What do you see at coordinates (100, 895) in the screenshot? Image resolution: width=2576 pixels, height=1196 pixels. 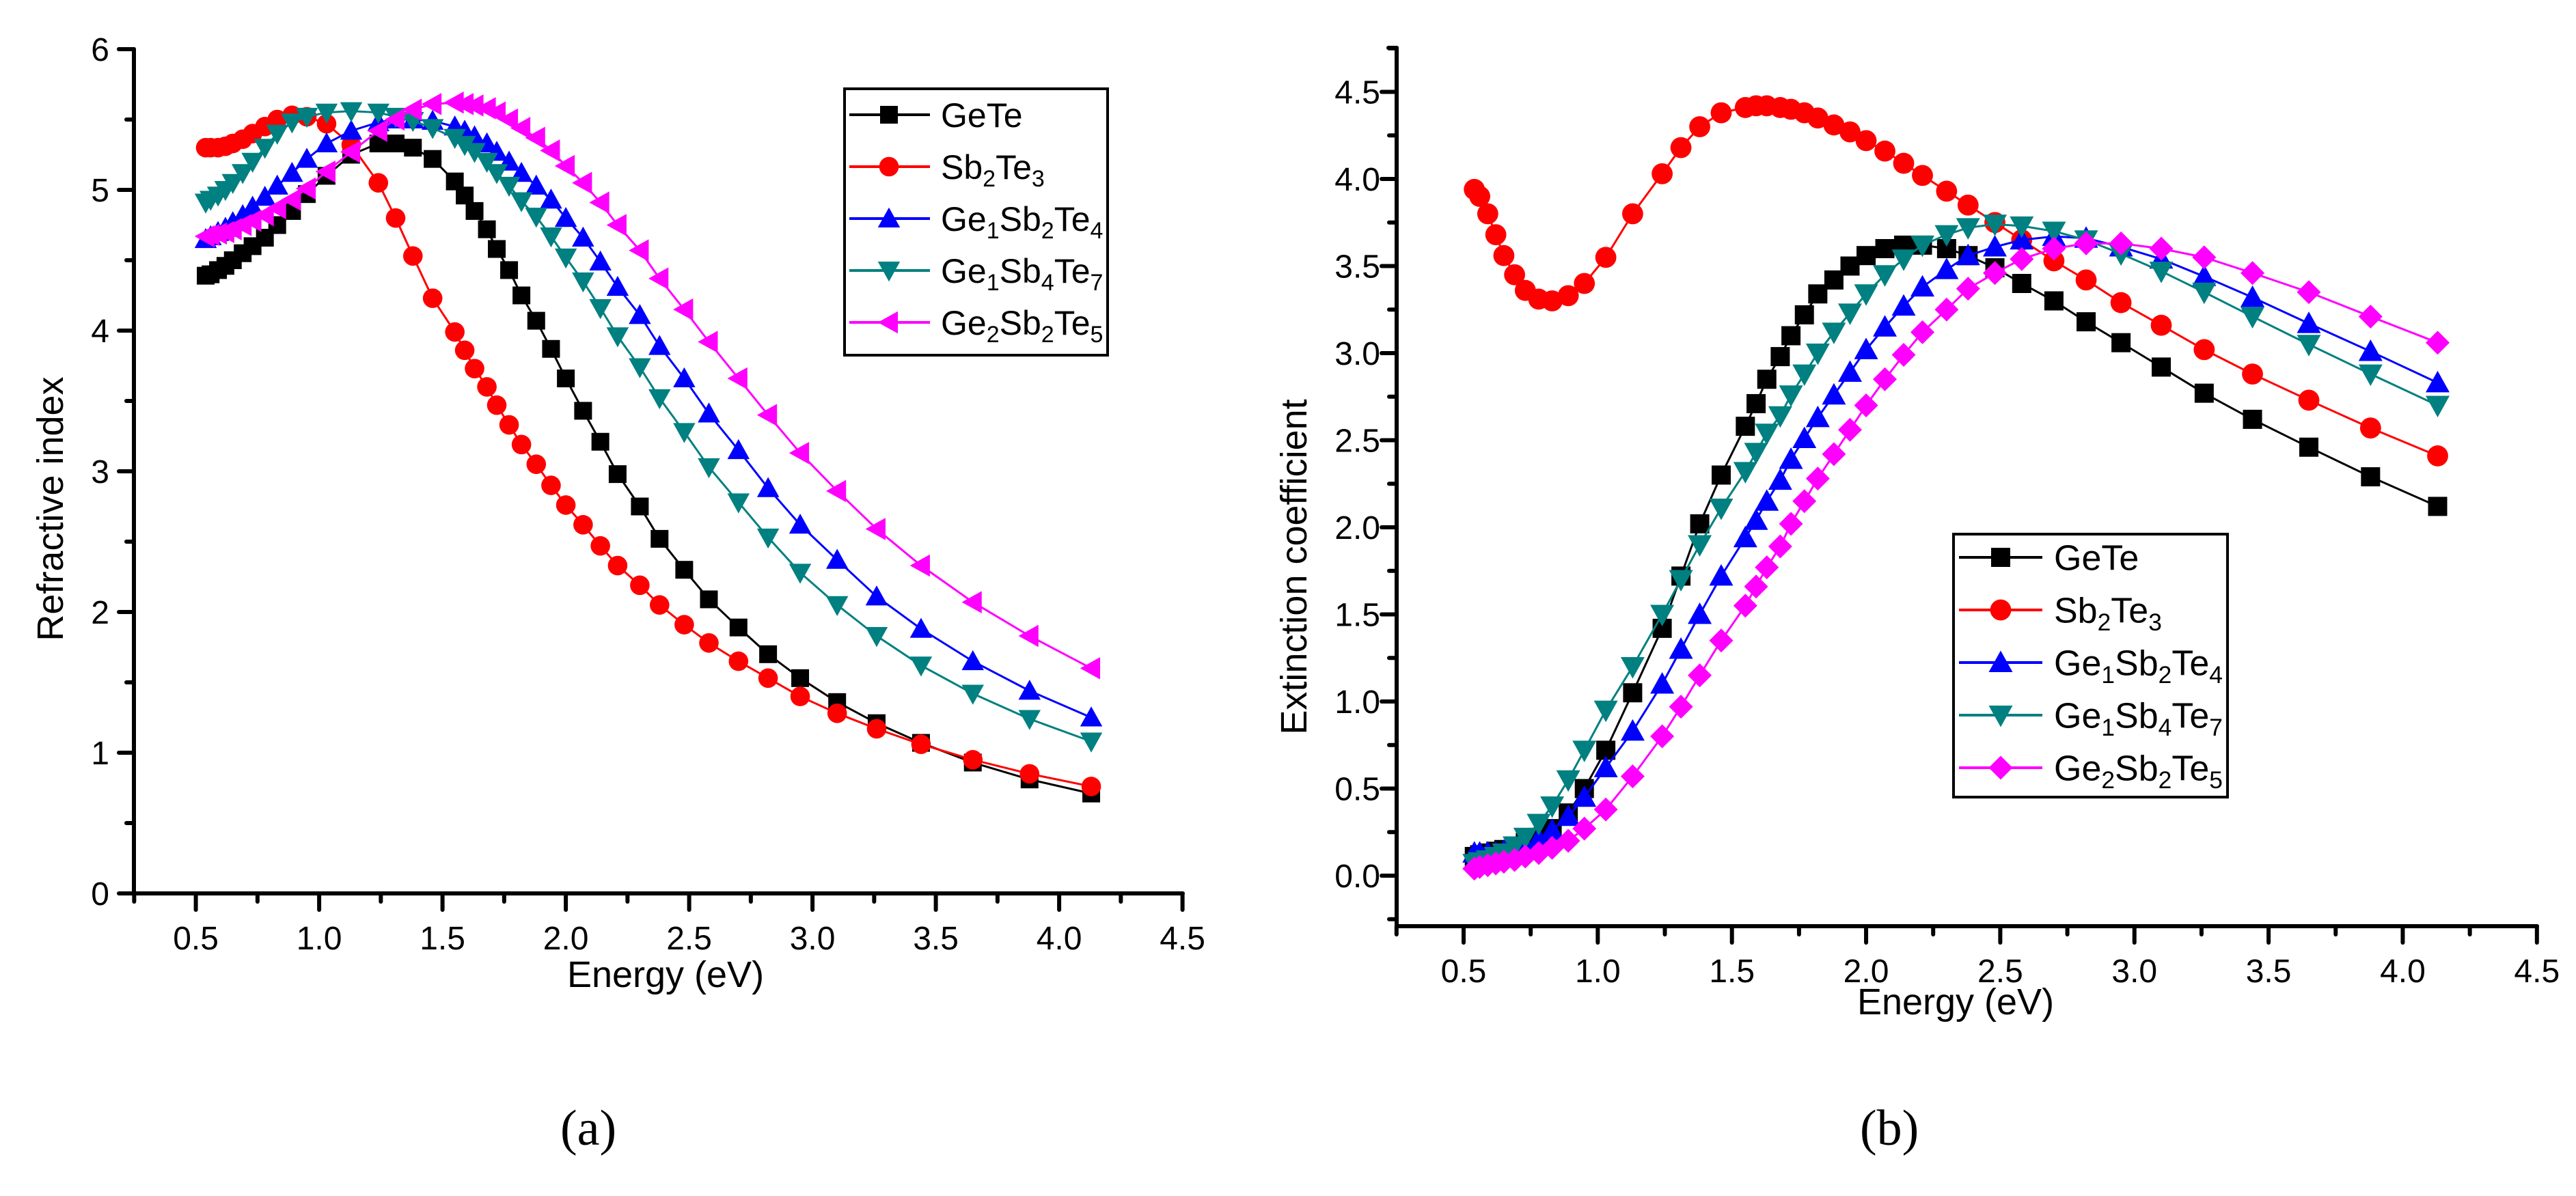 I see `y-tick-label: 0` at bounding box center [100, 895].